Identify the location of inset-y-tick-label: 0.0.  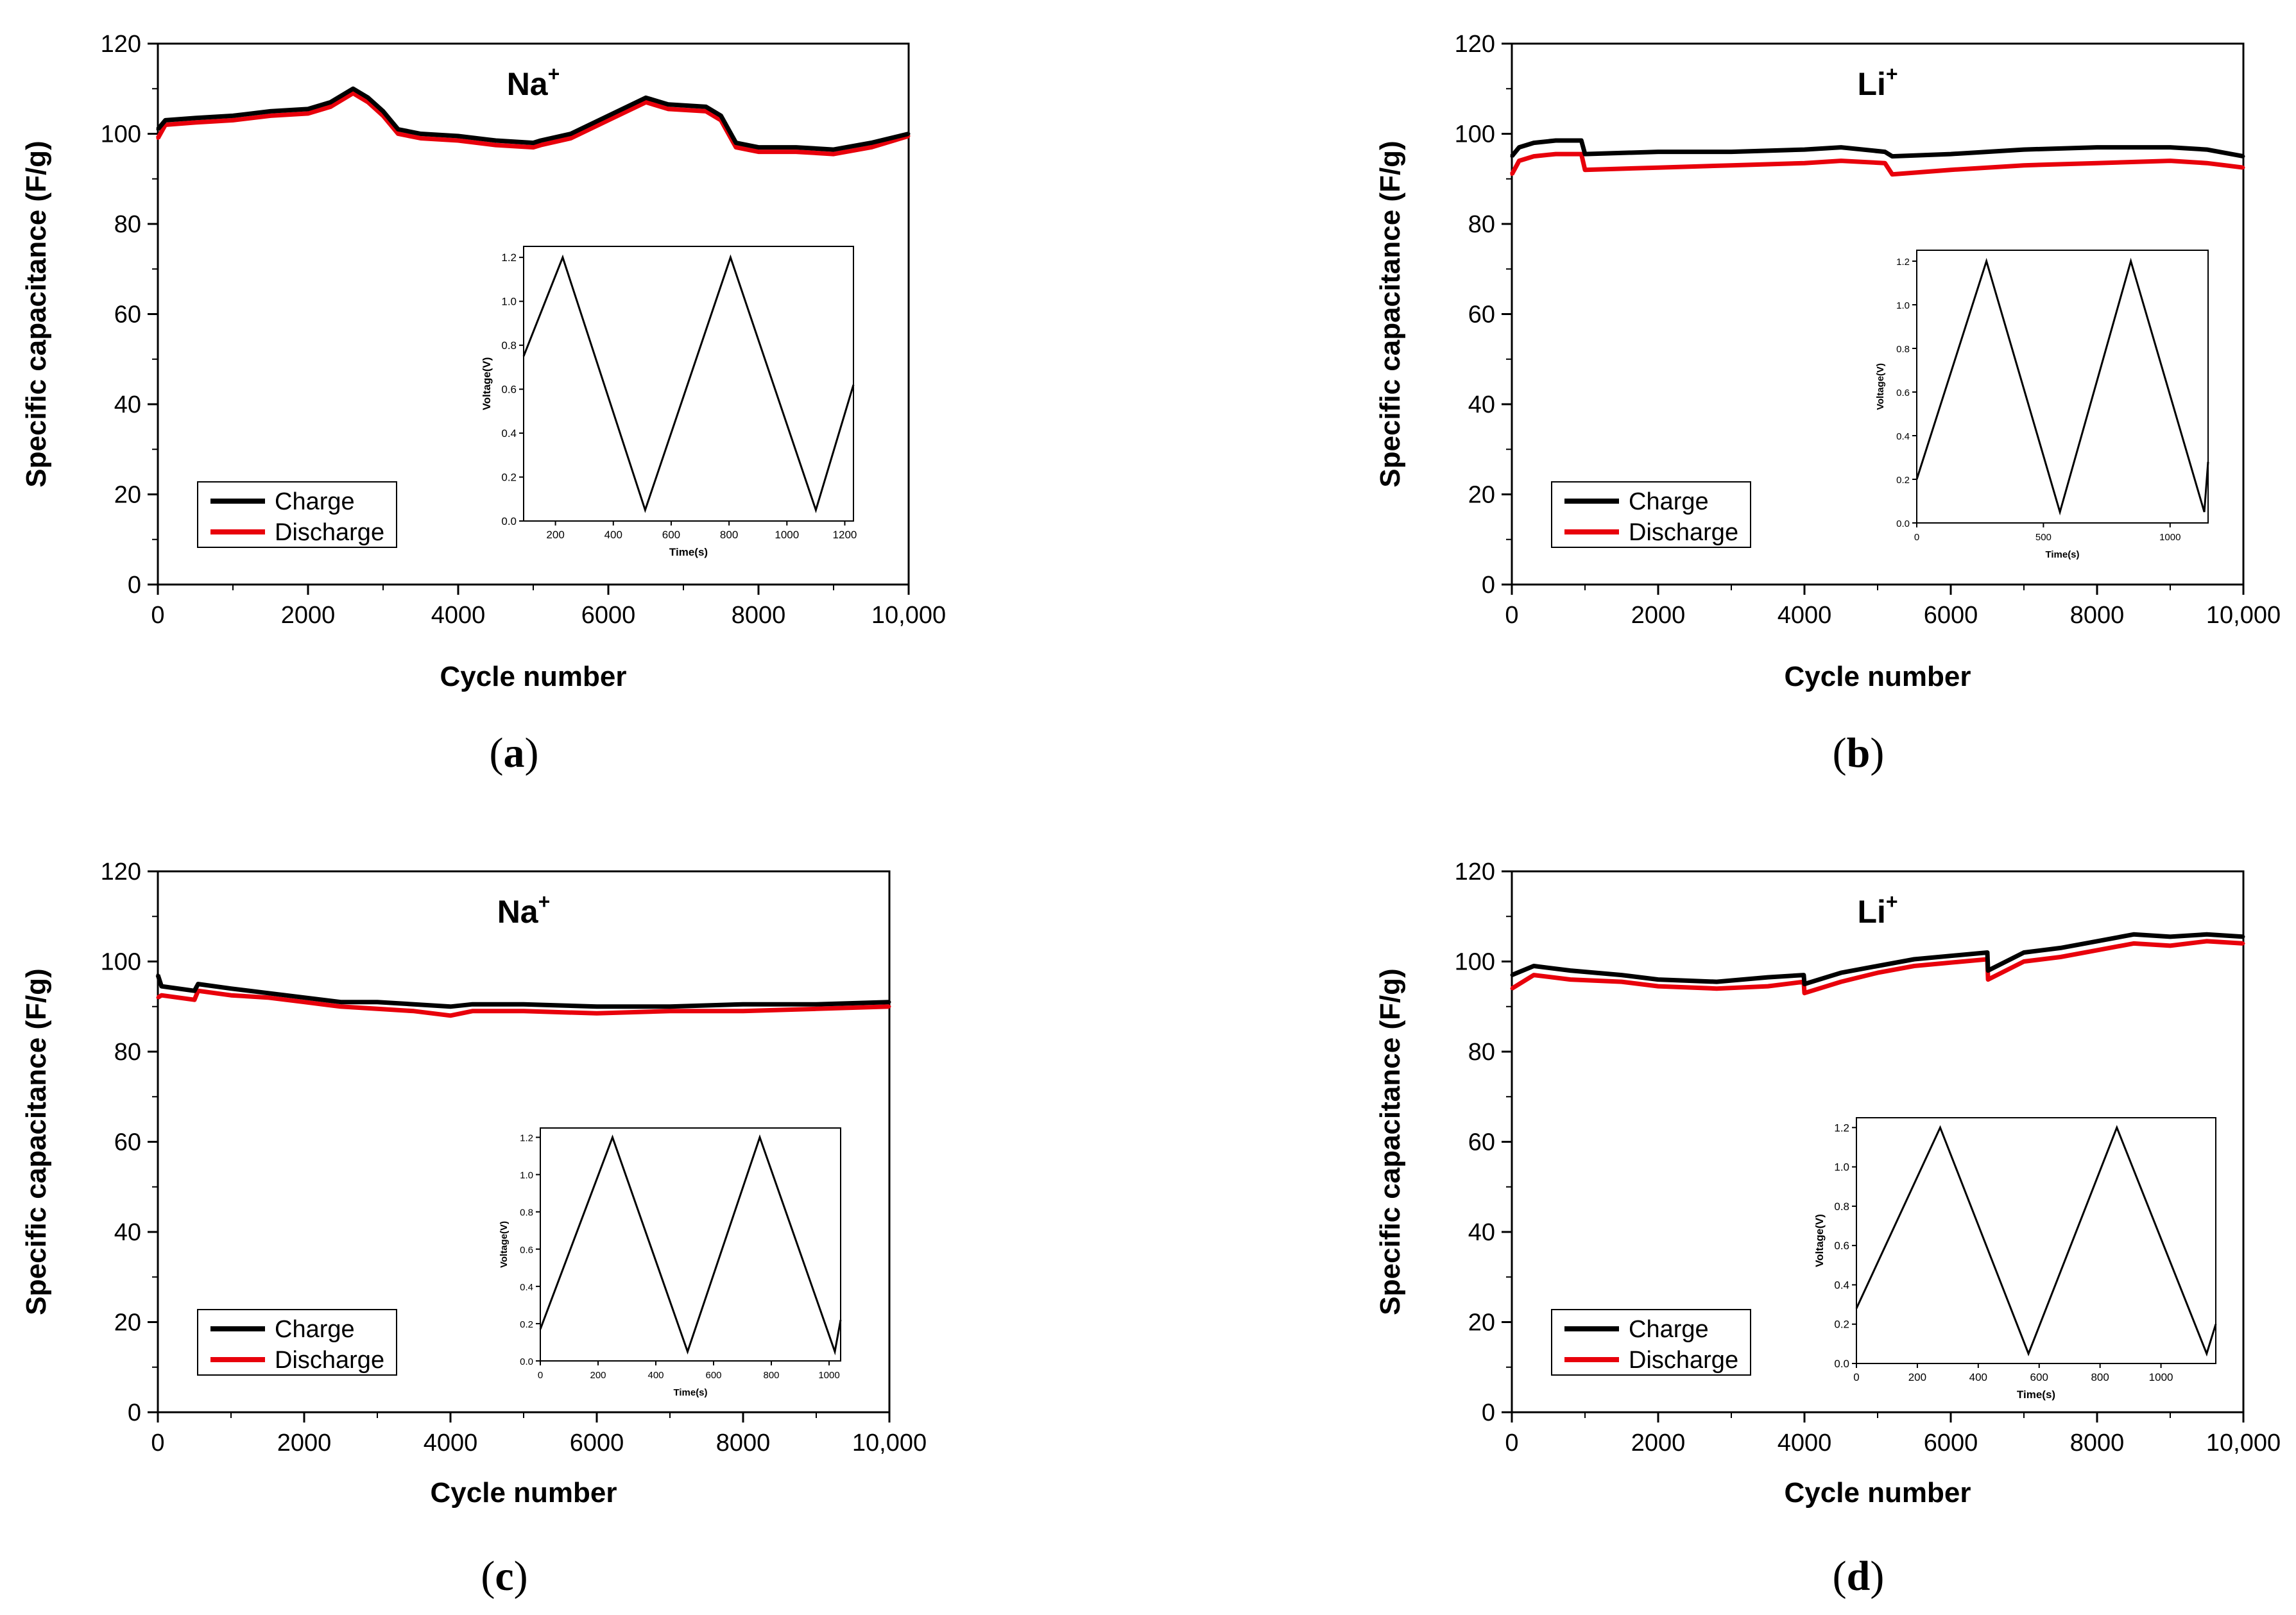
(509, 521).